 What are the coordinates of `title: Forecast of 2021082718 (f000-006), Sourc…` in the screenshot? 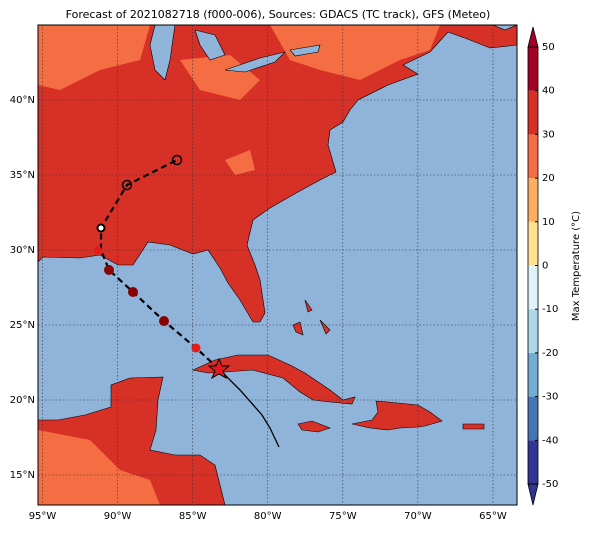 It's located at (278, 14).